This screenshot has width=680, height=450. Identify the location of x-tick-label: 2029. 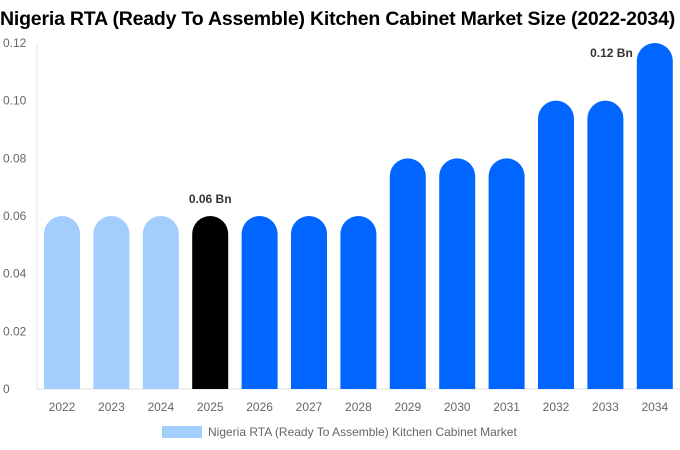
(407, 407).